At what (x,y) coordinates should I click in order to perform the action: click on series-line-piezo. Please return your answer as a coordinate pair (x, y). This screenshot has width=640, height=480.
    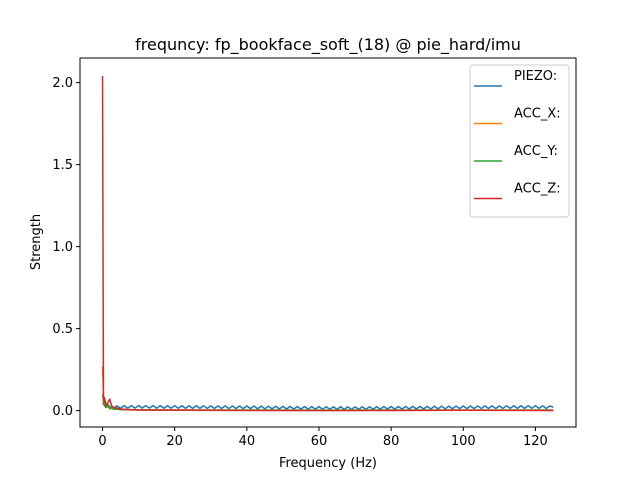
    Looking at the image, I should click on (327, 406).